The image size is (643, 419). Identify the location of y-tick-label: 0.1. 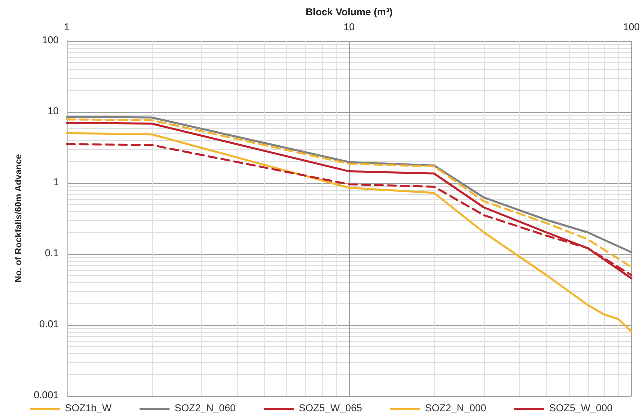
(52, 254).